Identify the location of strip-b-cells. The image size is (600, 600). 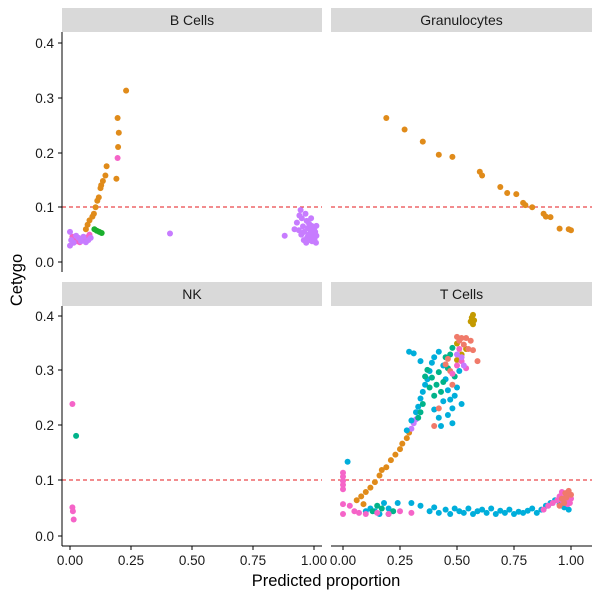
(192, 20).